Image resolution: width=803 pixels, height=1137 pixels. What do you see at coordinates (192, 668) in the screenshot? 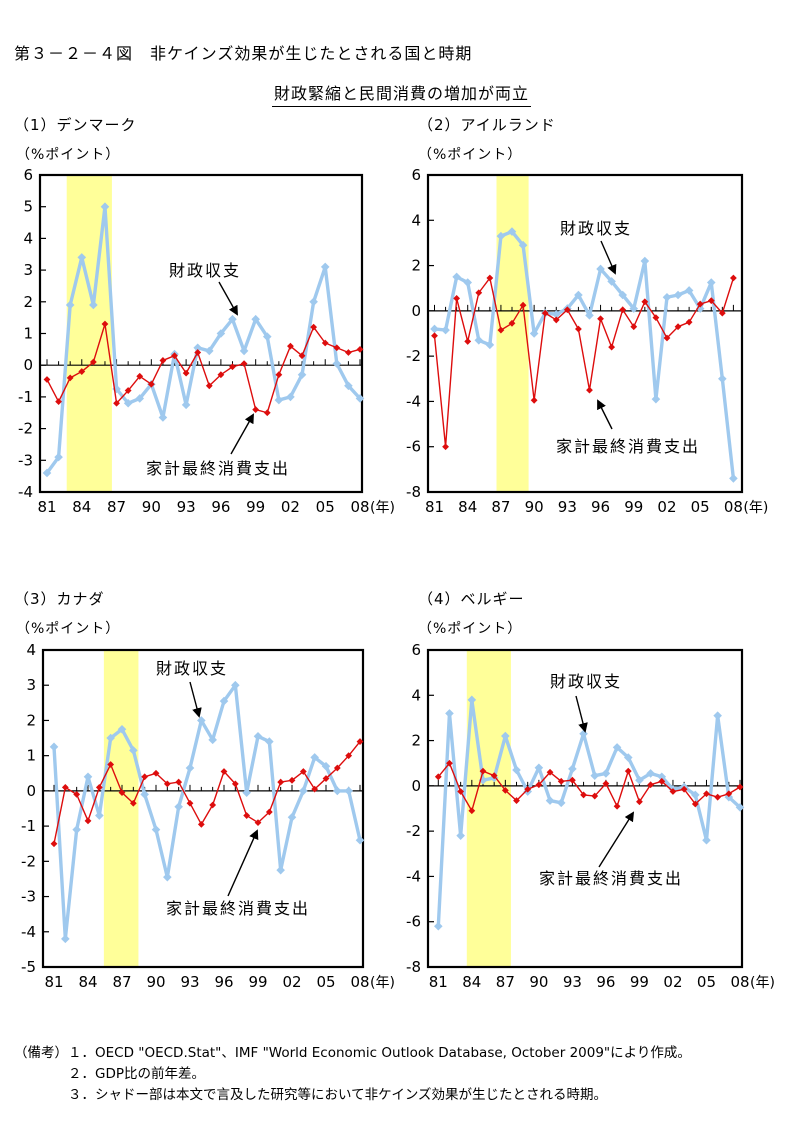
I see `svg-text: 財政収支` at bounding box center [192, 668].